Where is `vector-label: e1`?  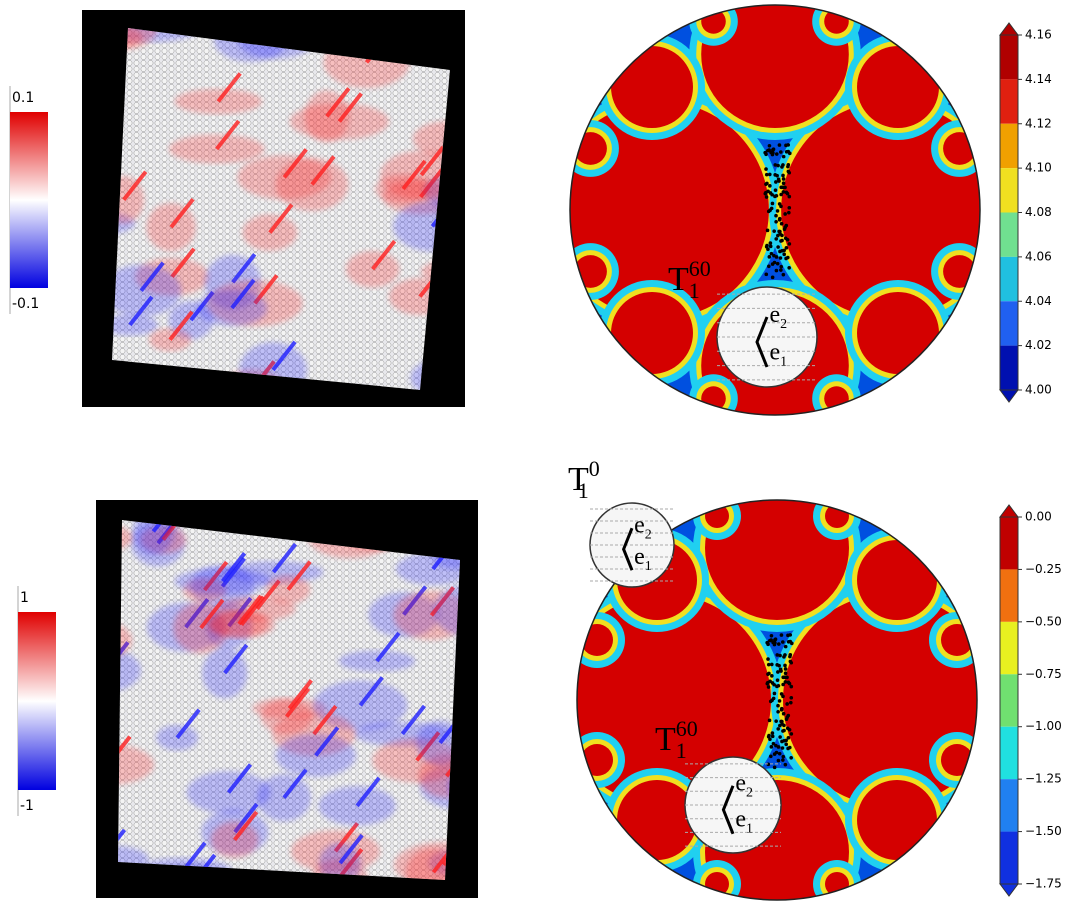
vector-label: e1 is located at coordinates (744, 822).